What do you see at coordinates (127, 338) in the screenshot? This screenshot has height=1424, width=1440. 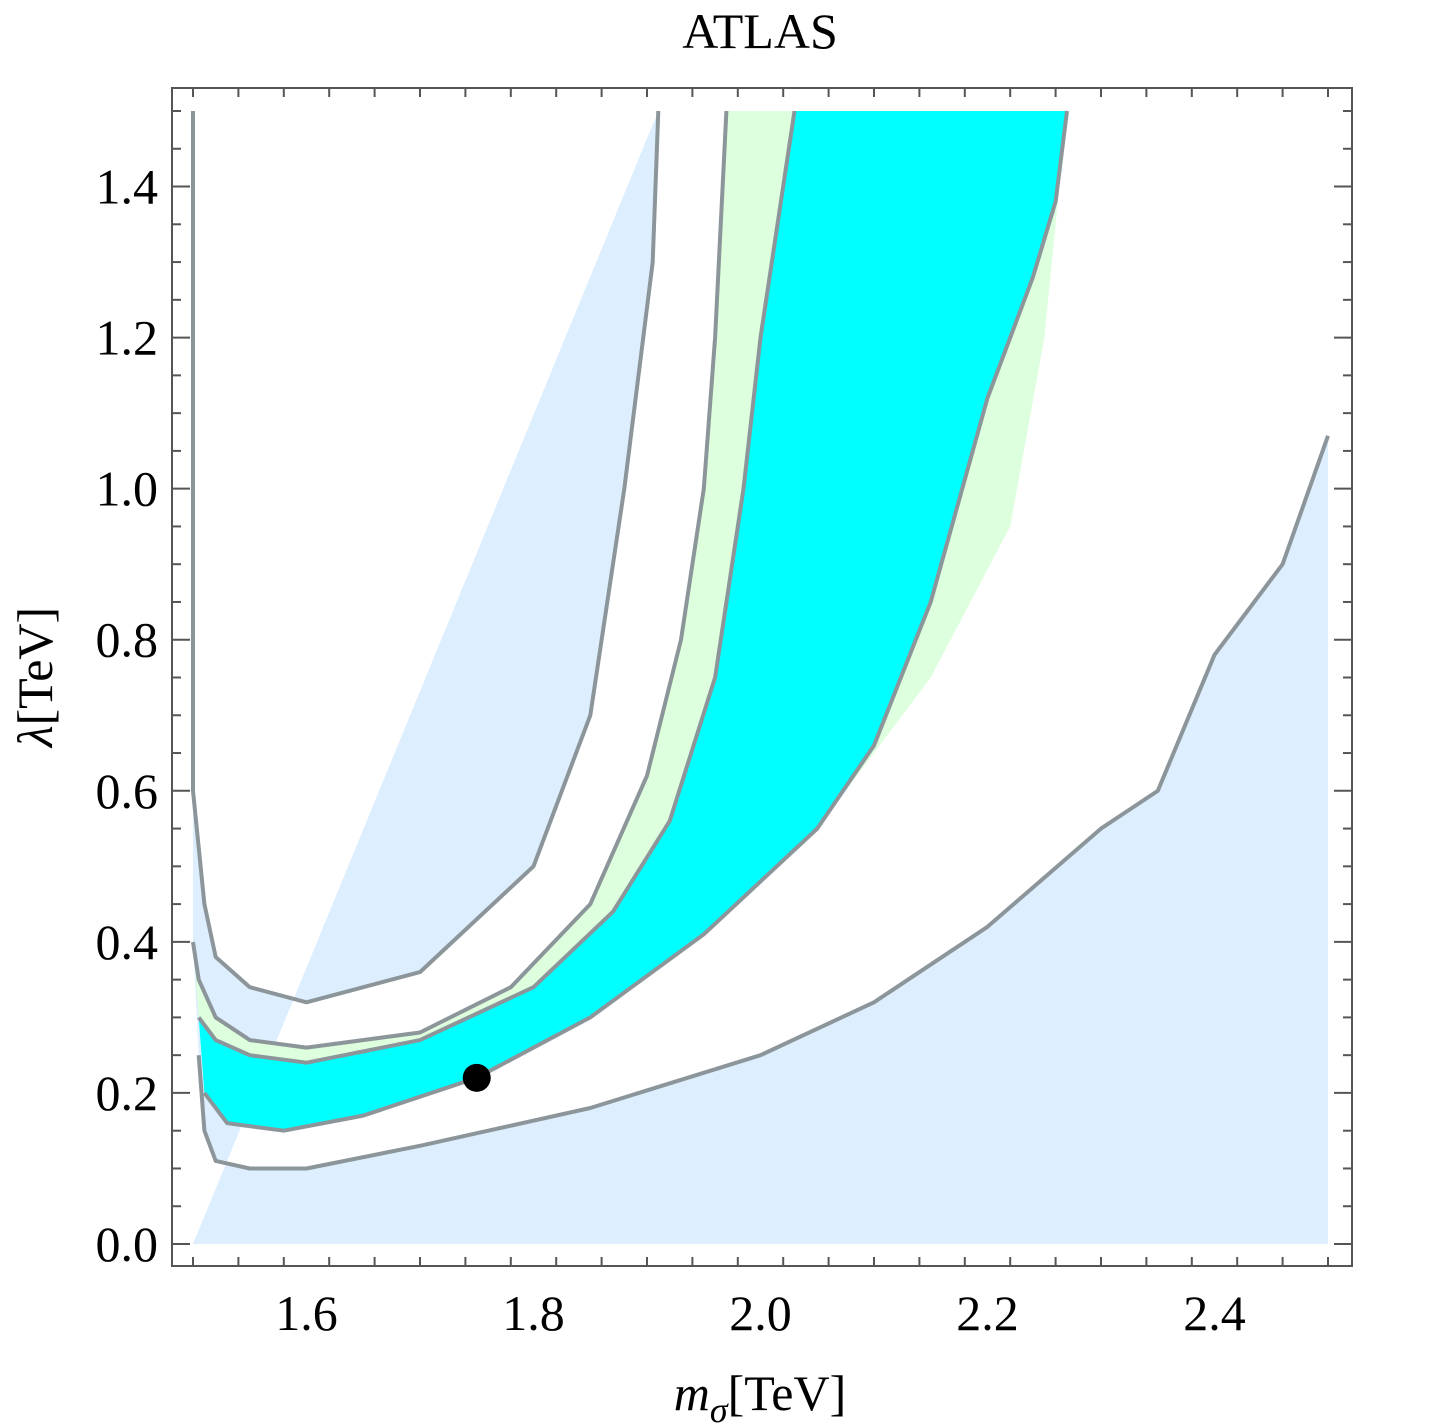 I see `y-tick-label: 1.2` at bounding box center [127, 338].